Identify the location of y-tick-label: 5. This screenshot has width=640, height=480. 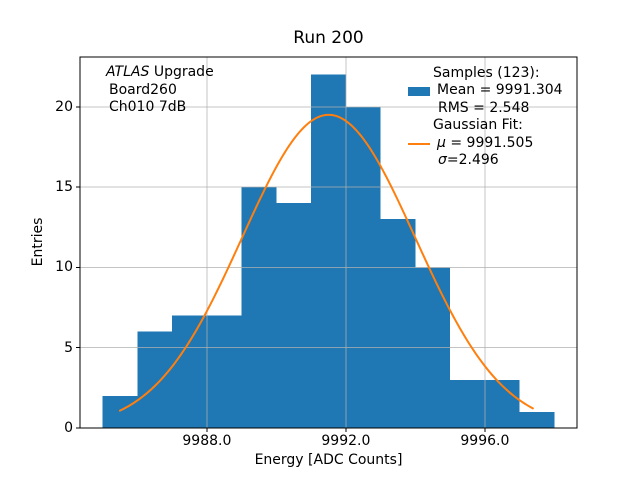
(68, 347).